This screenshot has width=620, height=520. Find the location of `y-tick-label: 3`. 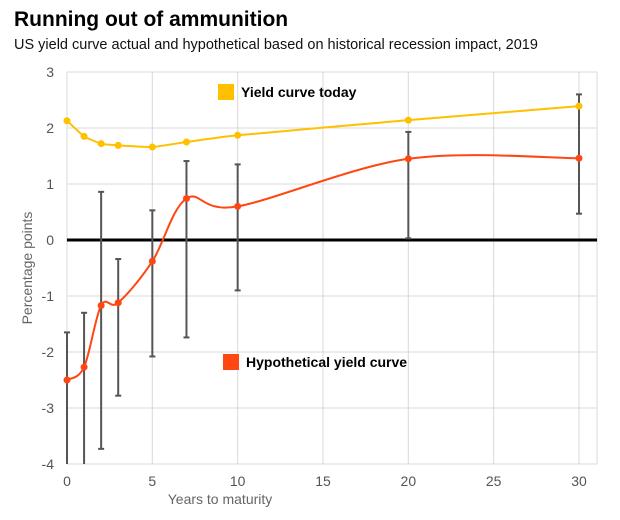

y-tick-label: 3 is located at coordinates (50, 72).